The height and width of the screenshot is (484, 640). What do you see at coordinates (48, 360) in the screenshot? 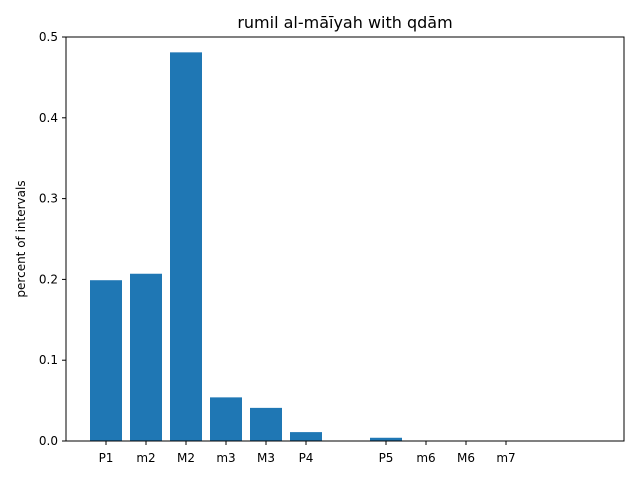
I see `y-tick-label: 0.1` at bounding box center [48, 360].